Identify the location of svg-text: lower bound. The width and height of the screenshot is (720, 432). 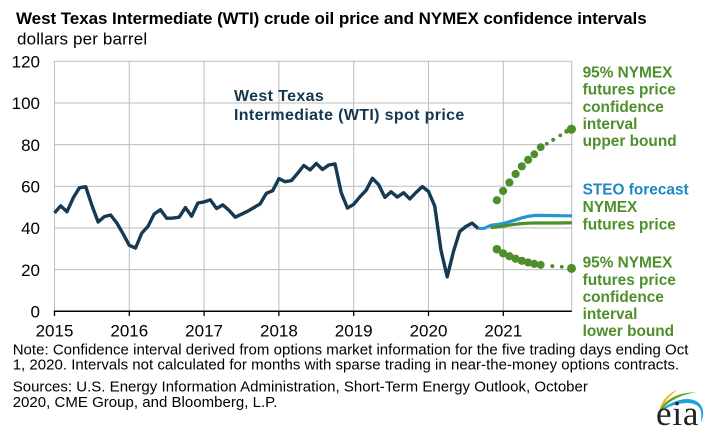
(628, 331).